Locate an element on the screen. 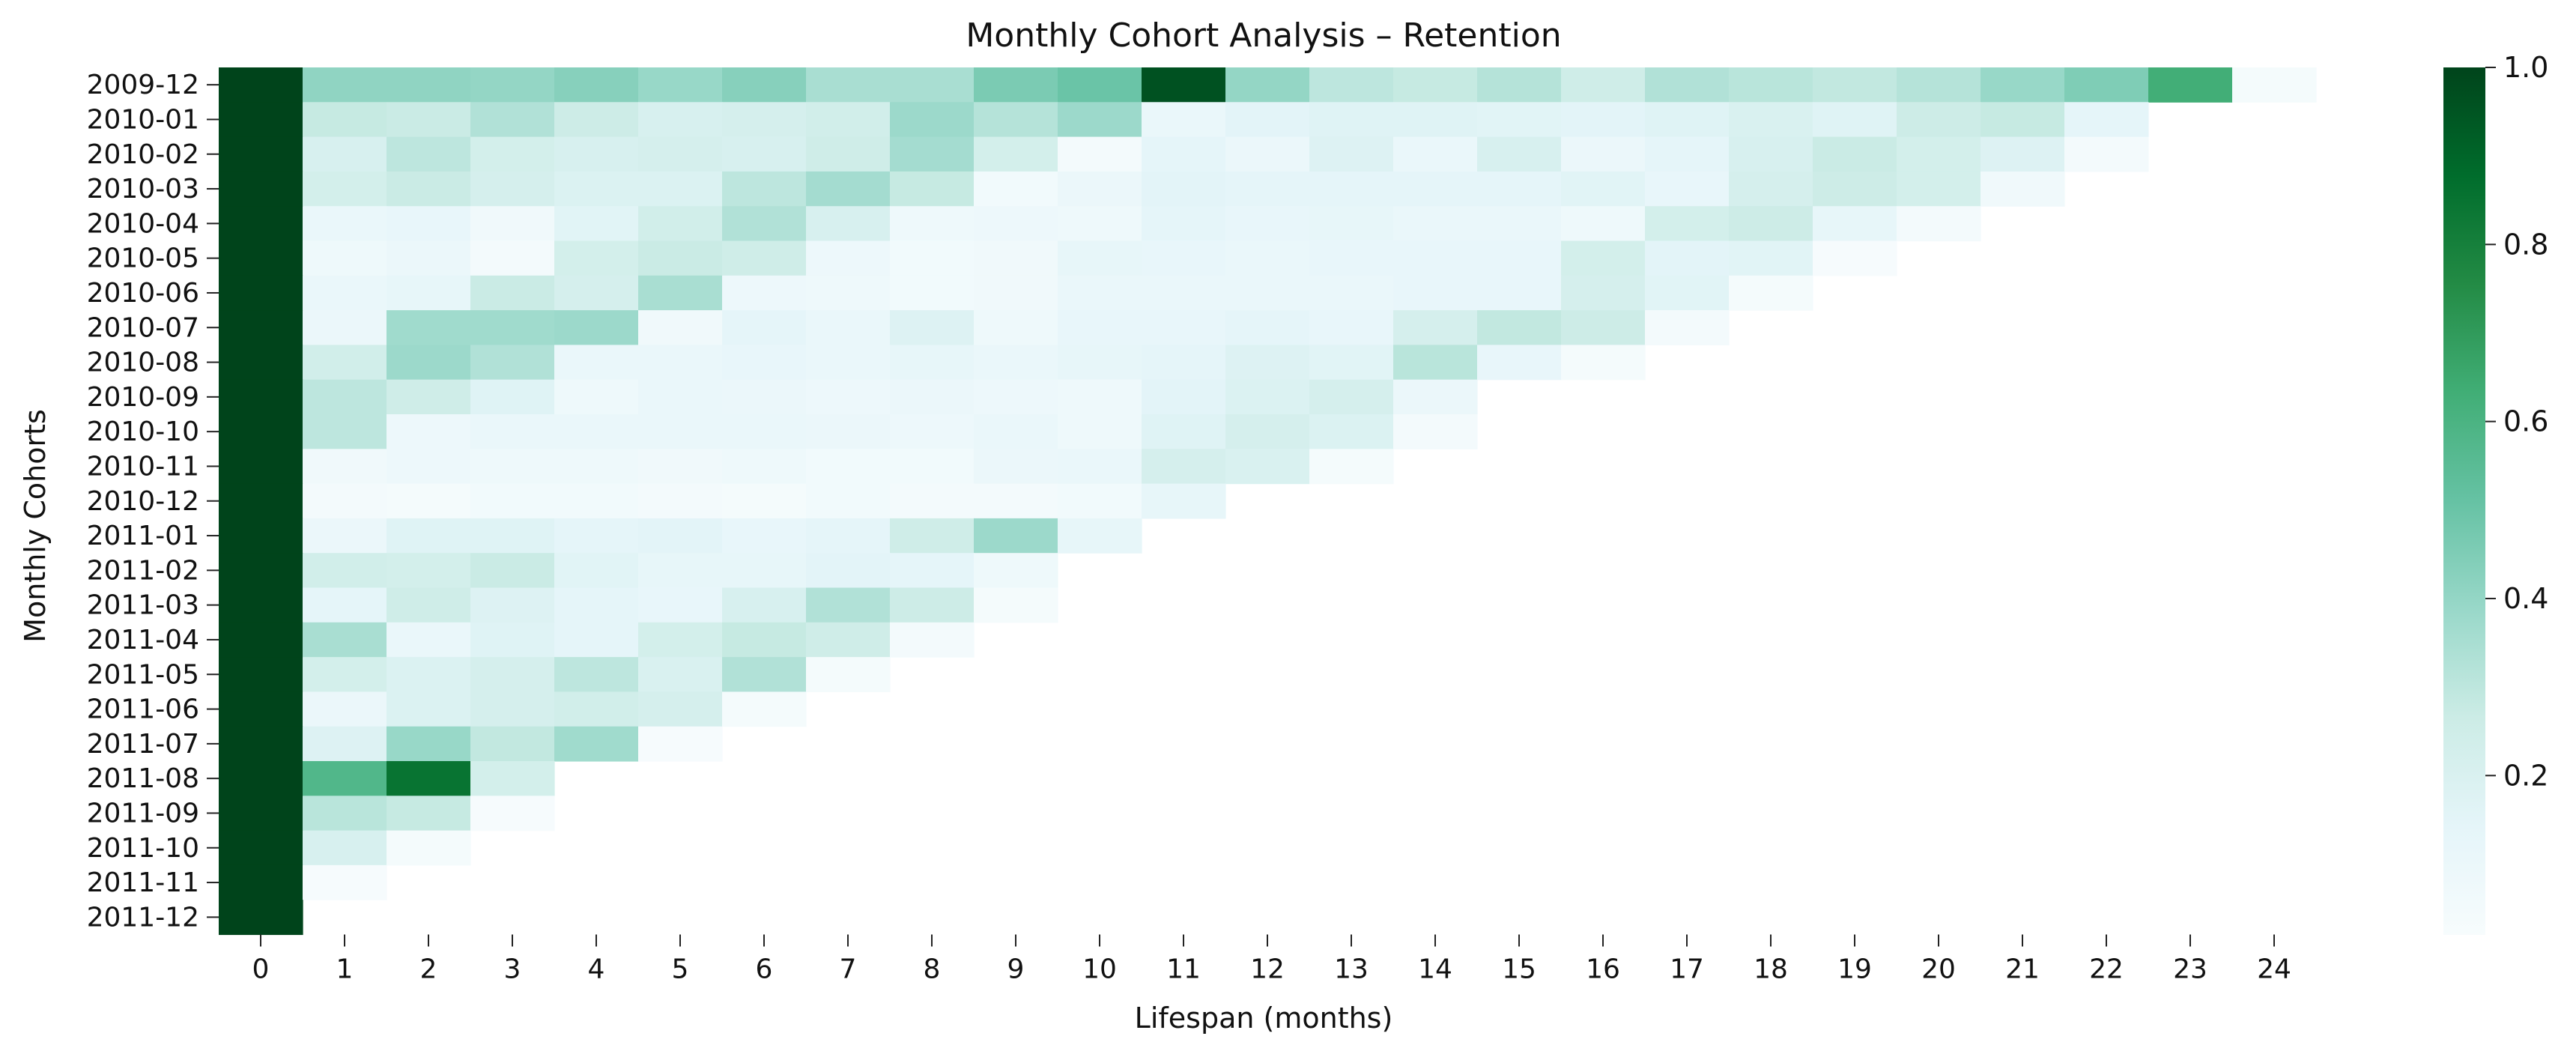 The image size is (2576, 1054). y-tick-label: 2010-02 is located at coordinates (143, 154).